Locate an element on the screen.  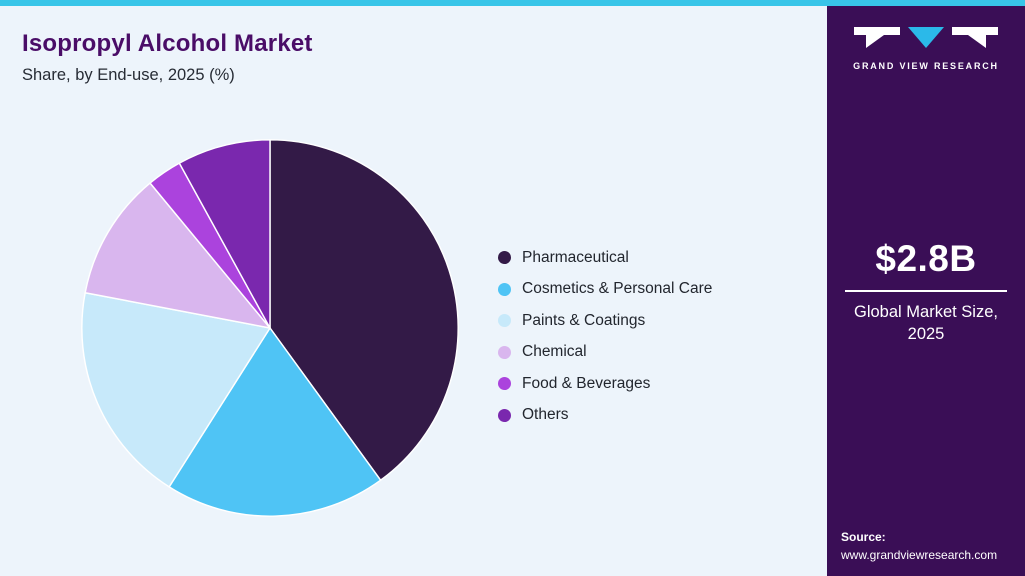
legend-item: Chemical is located at coordinates (605, 353).